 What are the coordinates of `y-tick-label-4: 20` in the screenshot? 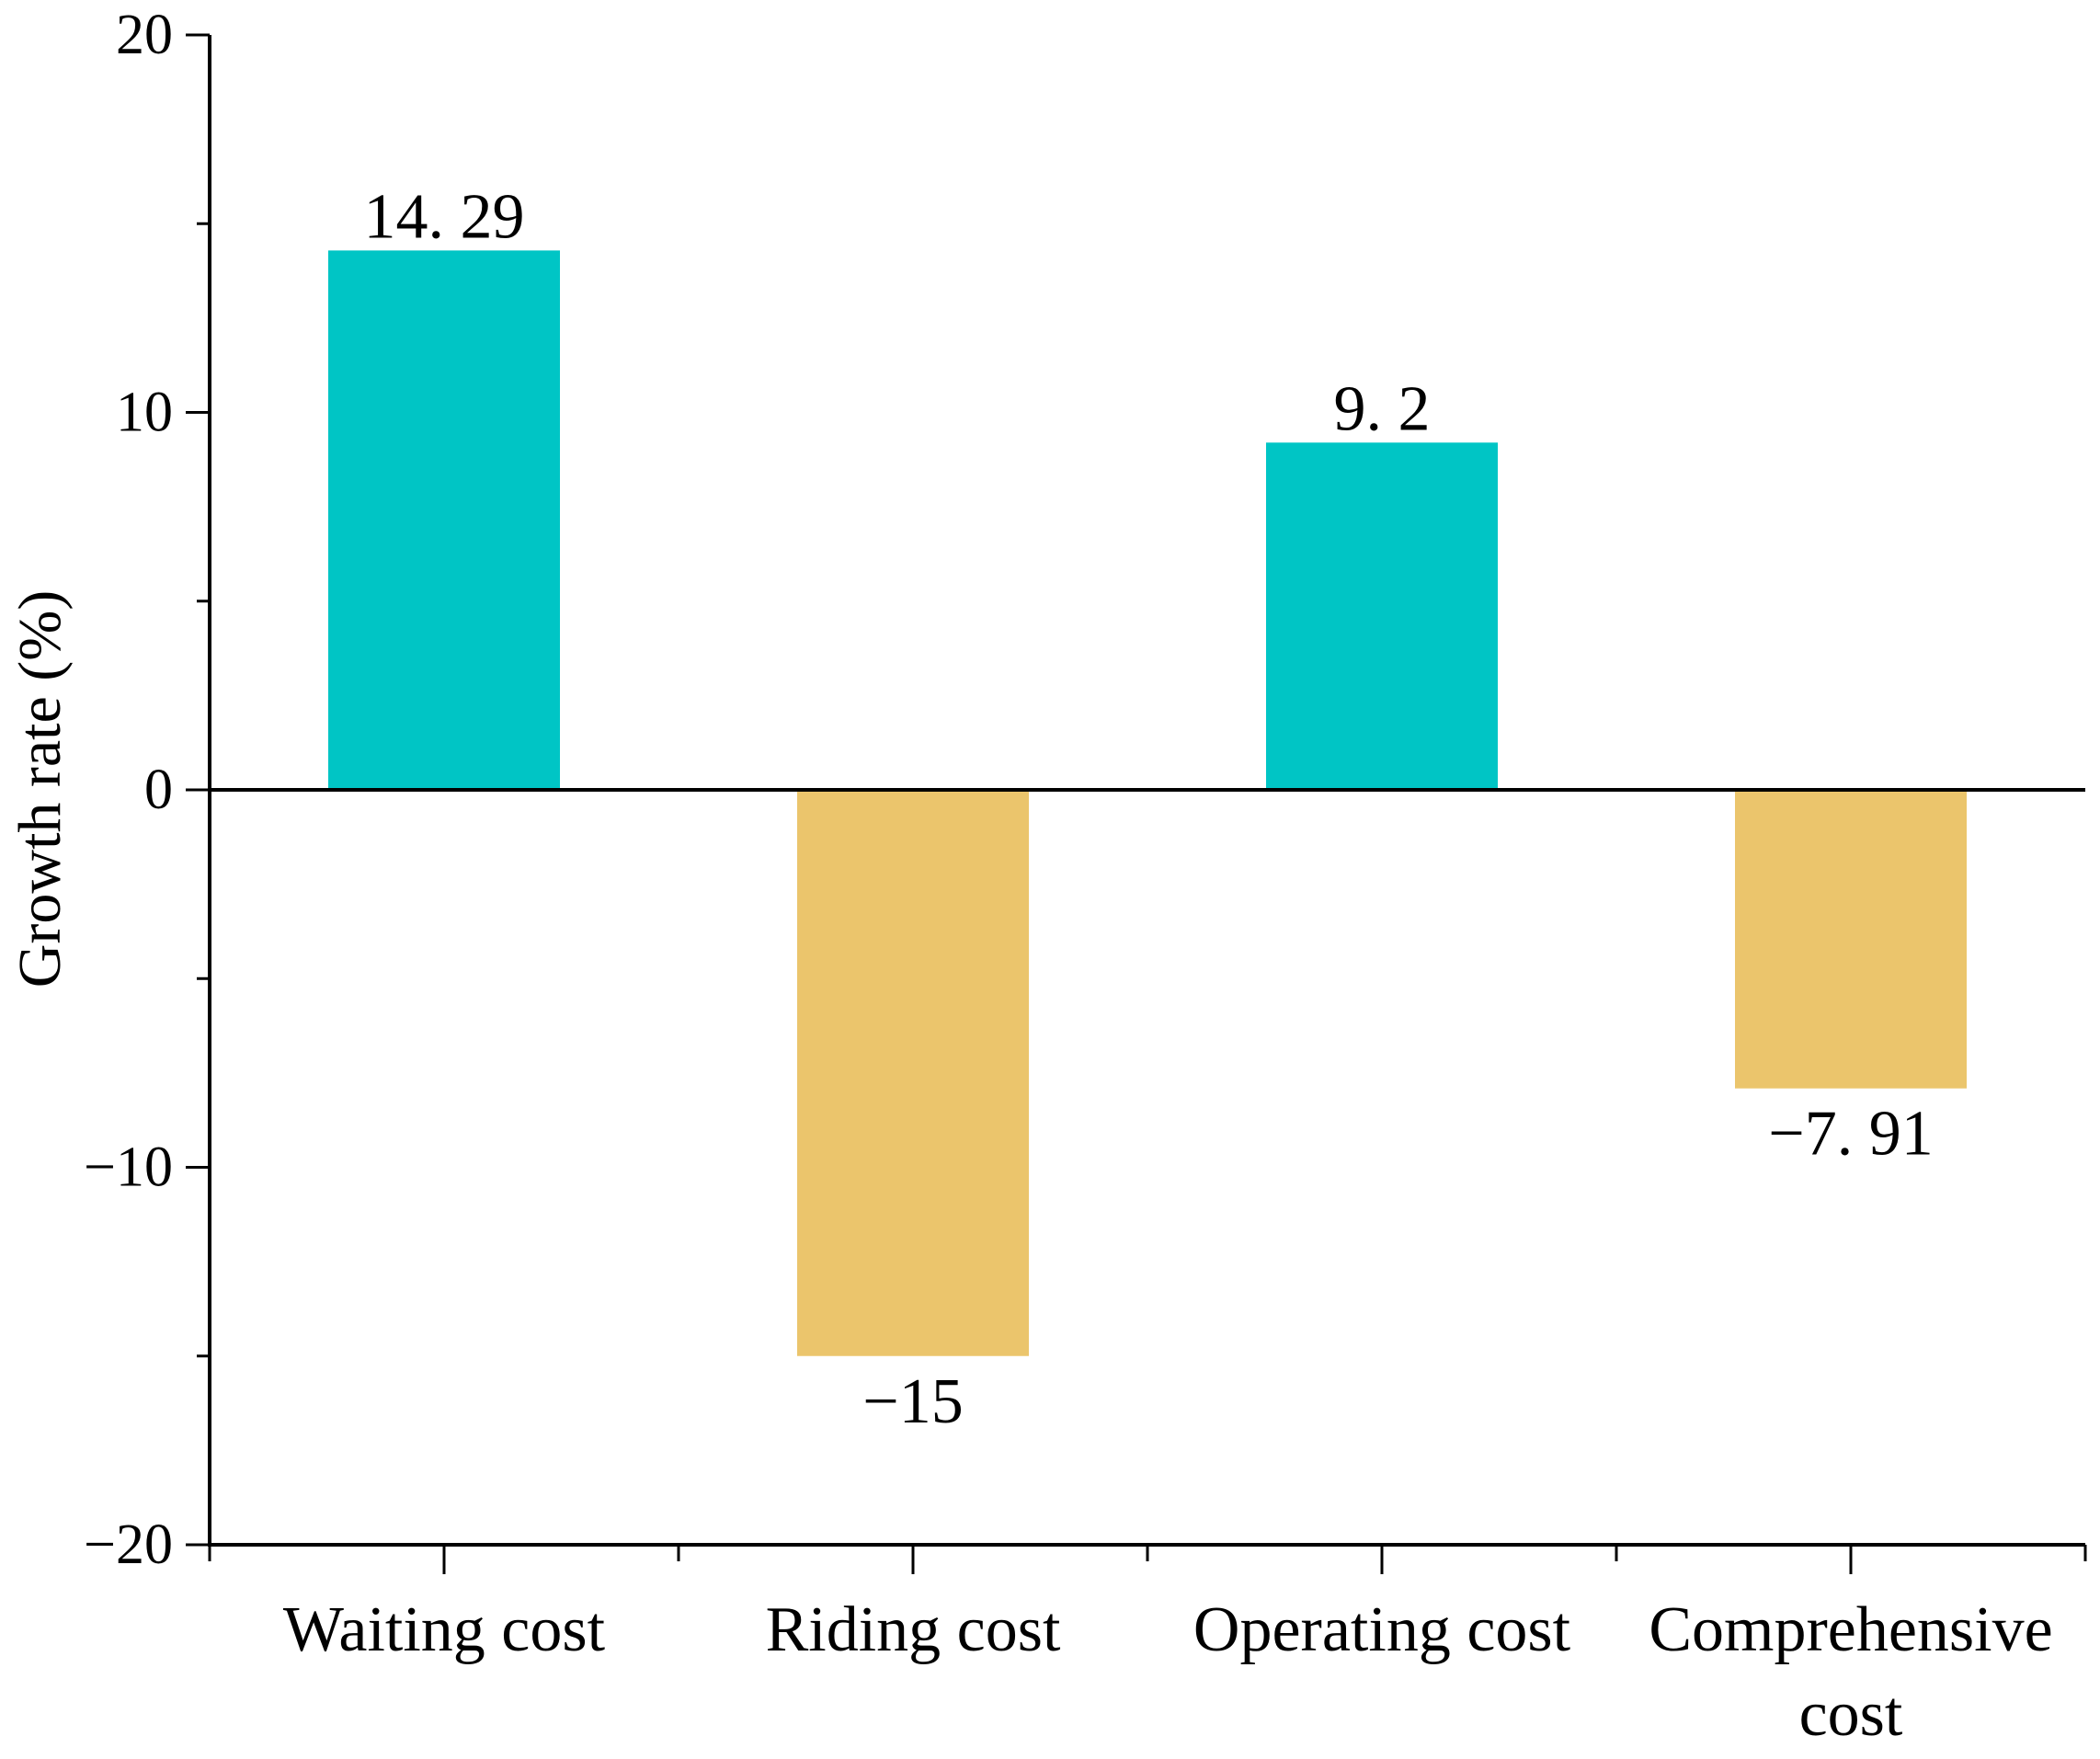 It's located at (144, 35).